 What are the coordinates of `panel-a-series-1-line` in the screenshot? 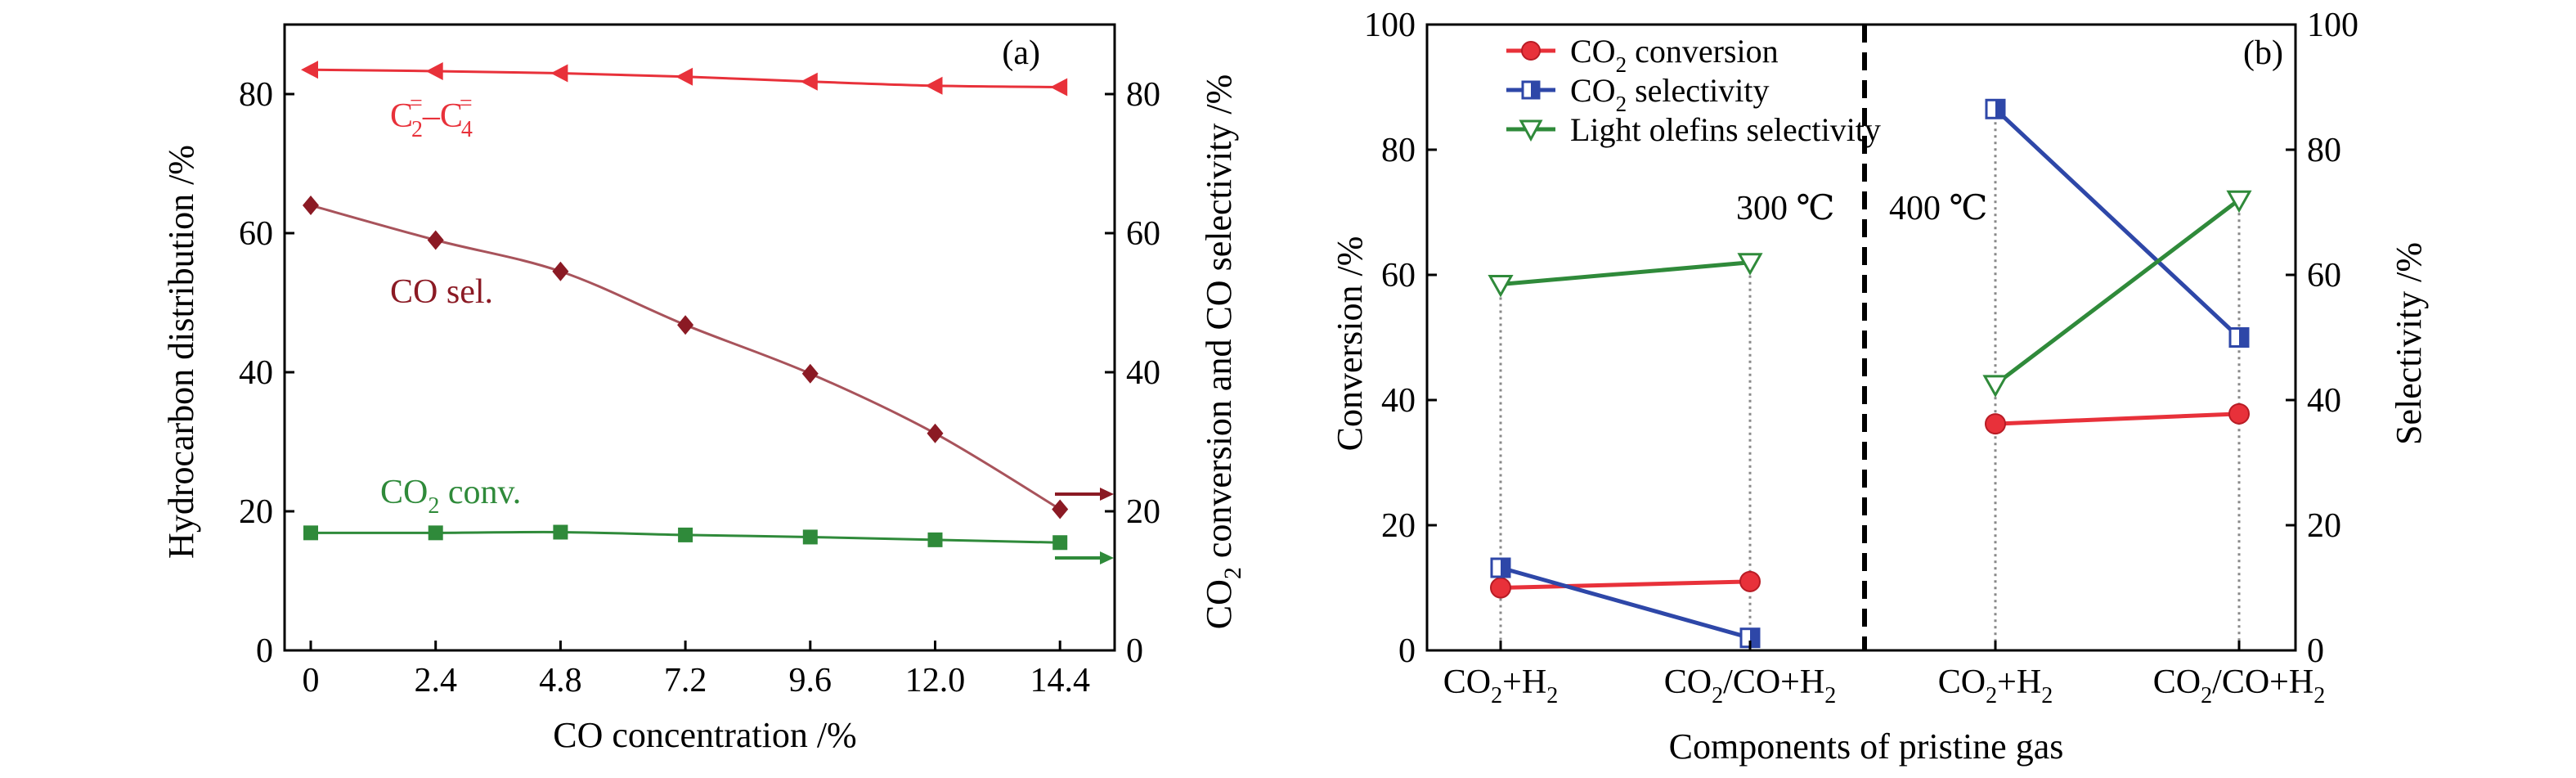 It's located at (685, 357).